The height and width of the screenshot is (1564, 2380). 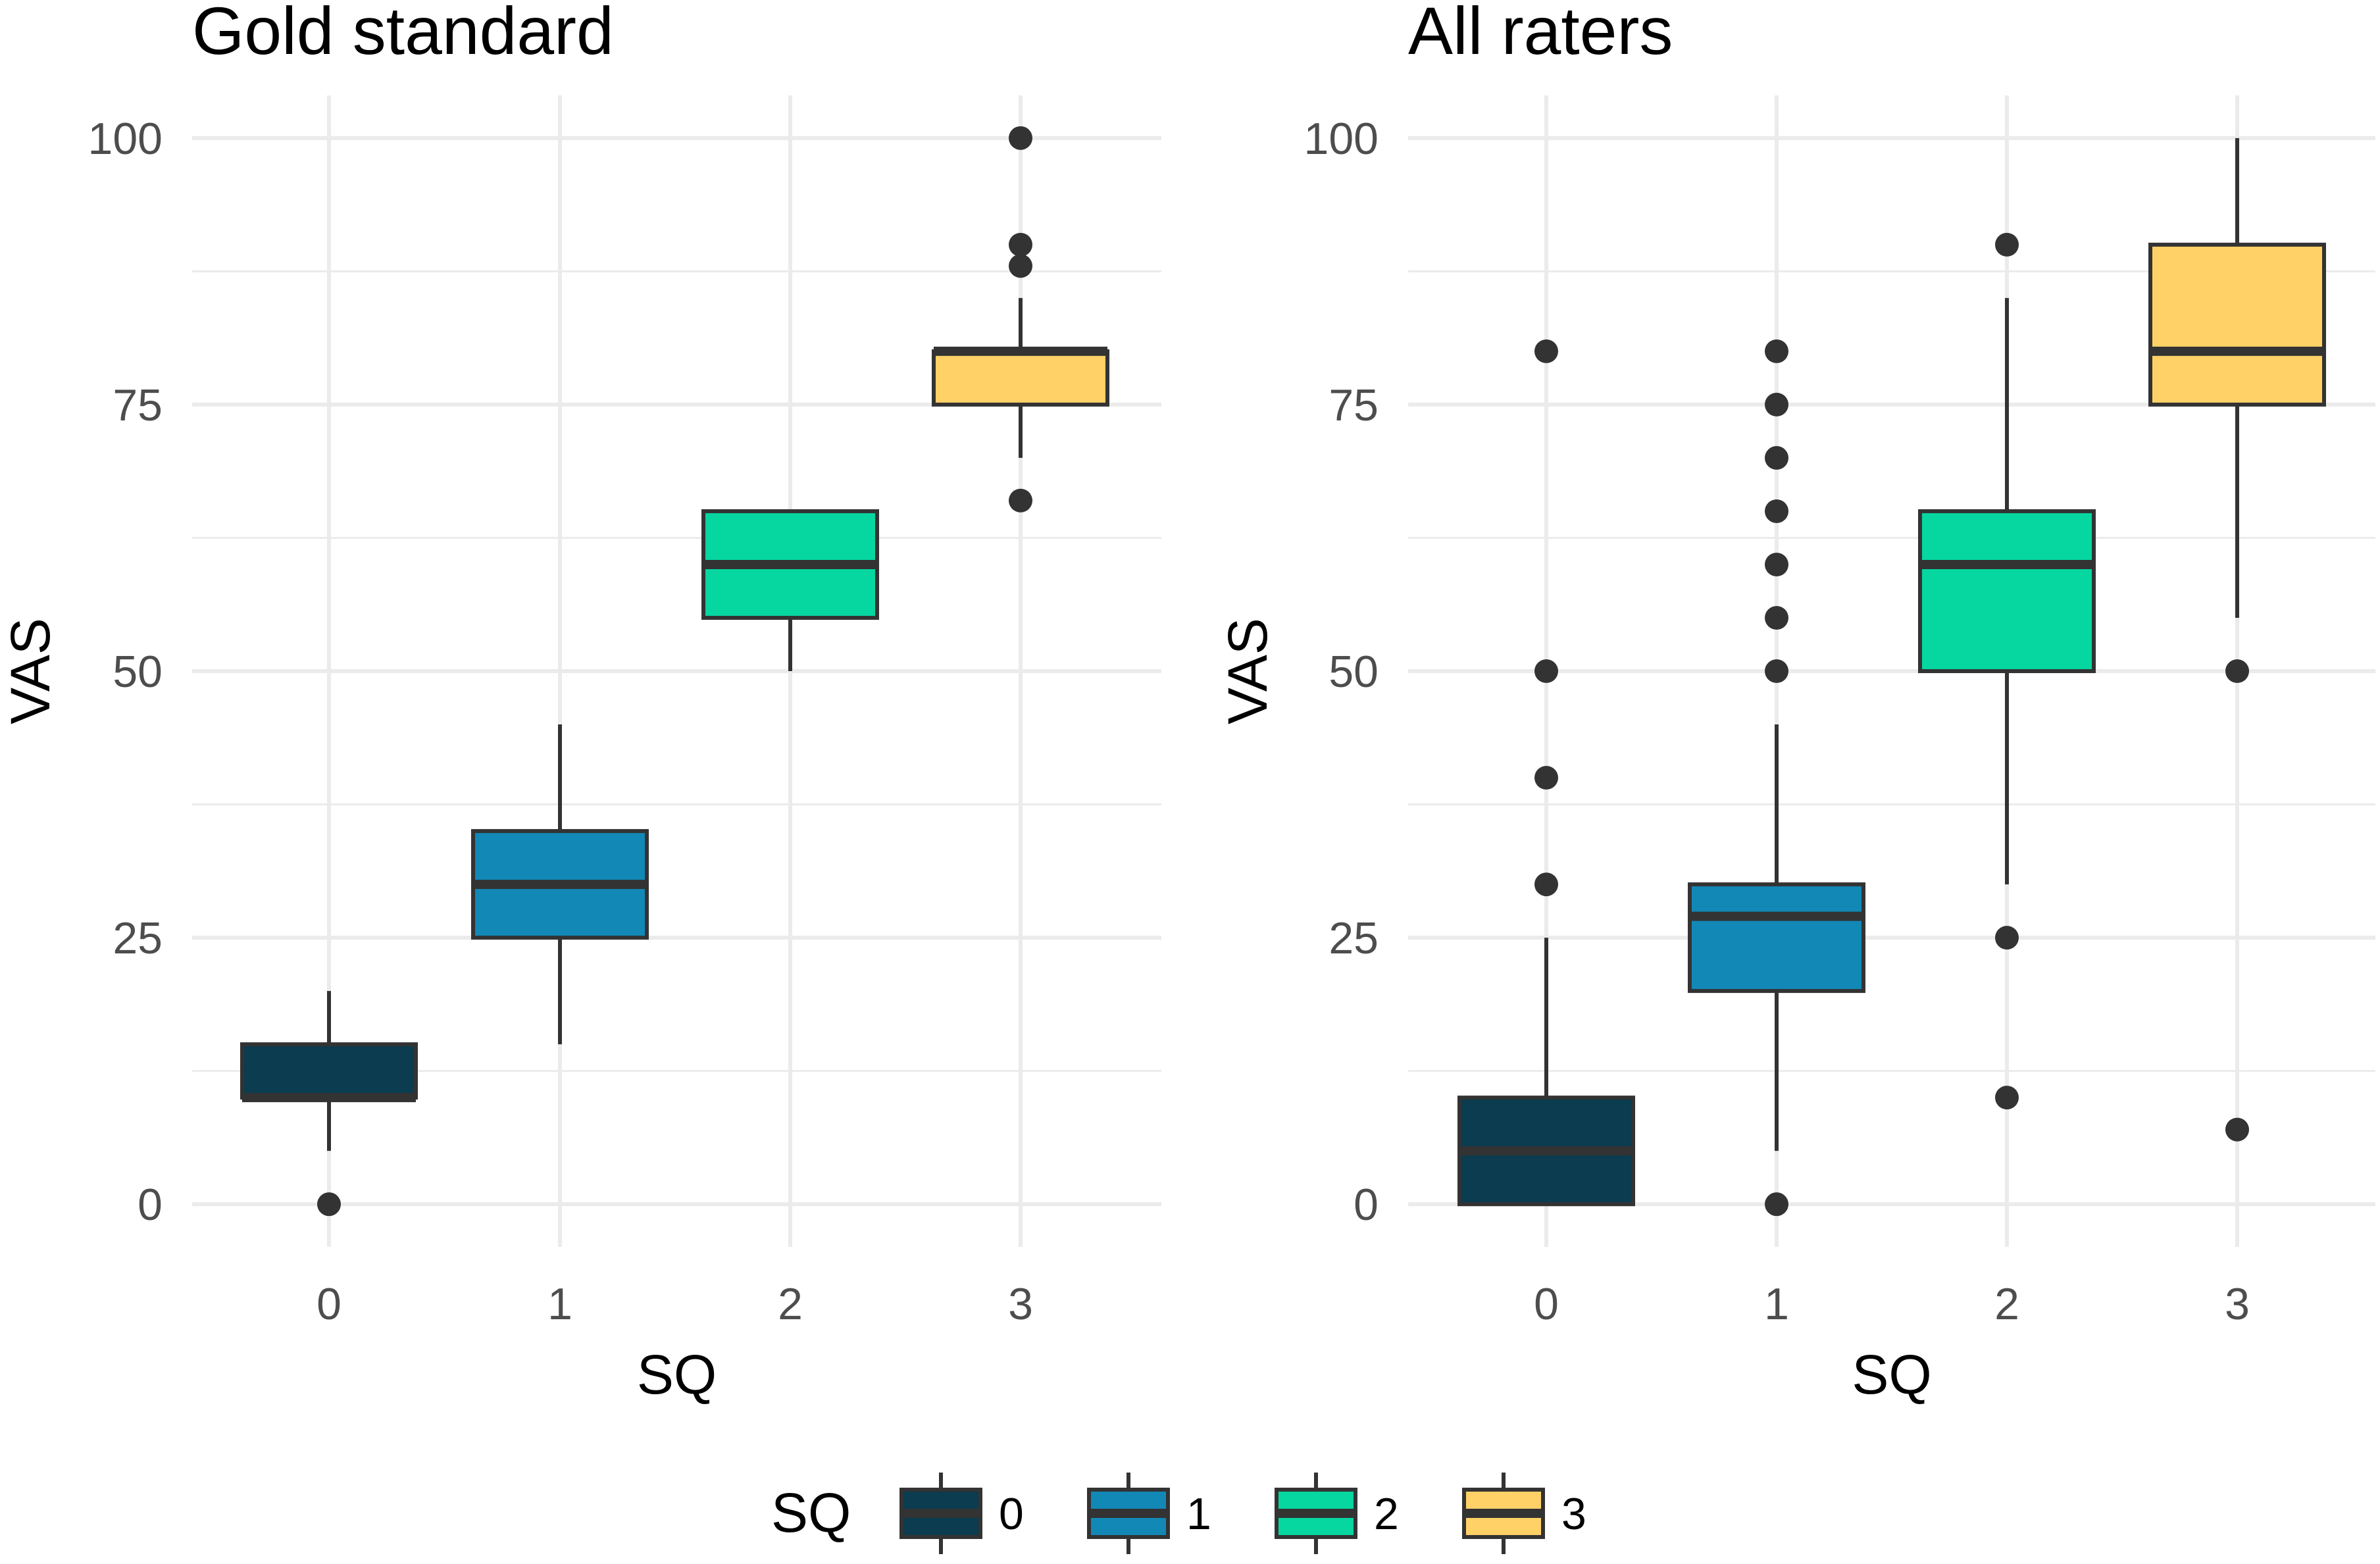 I want to click on legend-label: 2, so click(x=1386, y=1514).